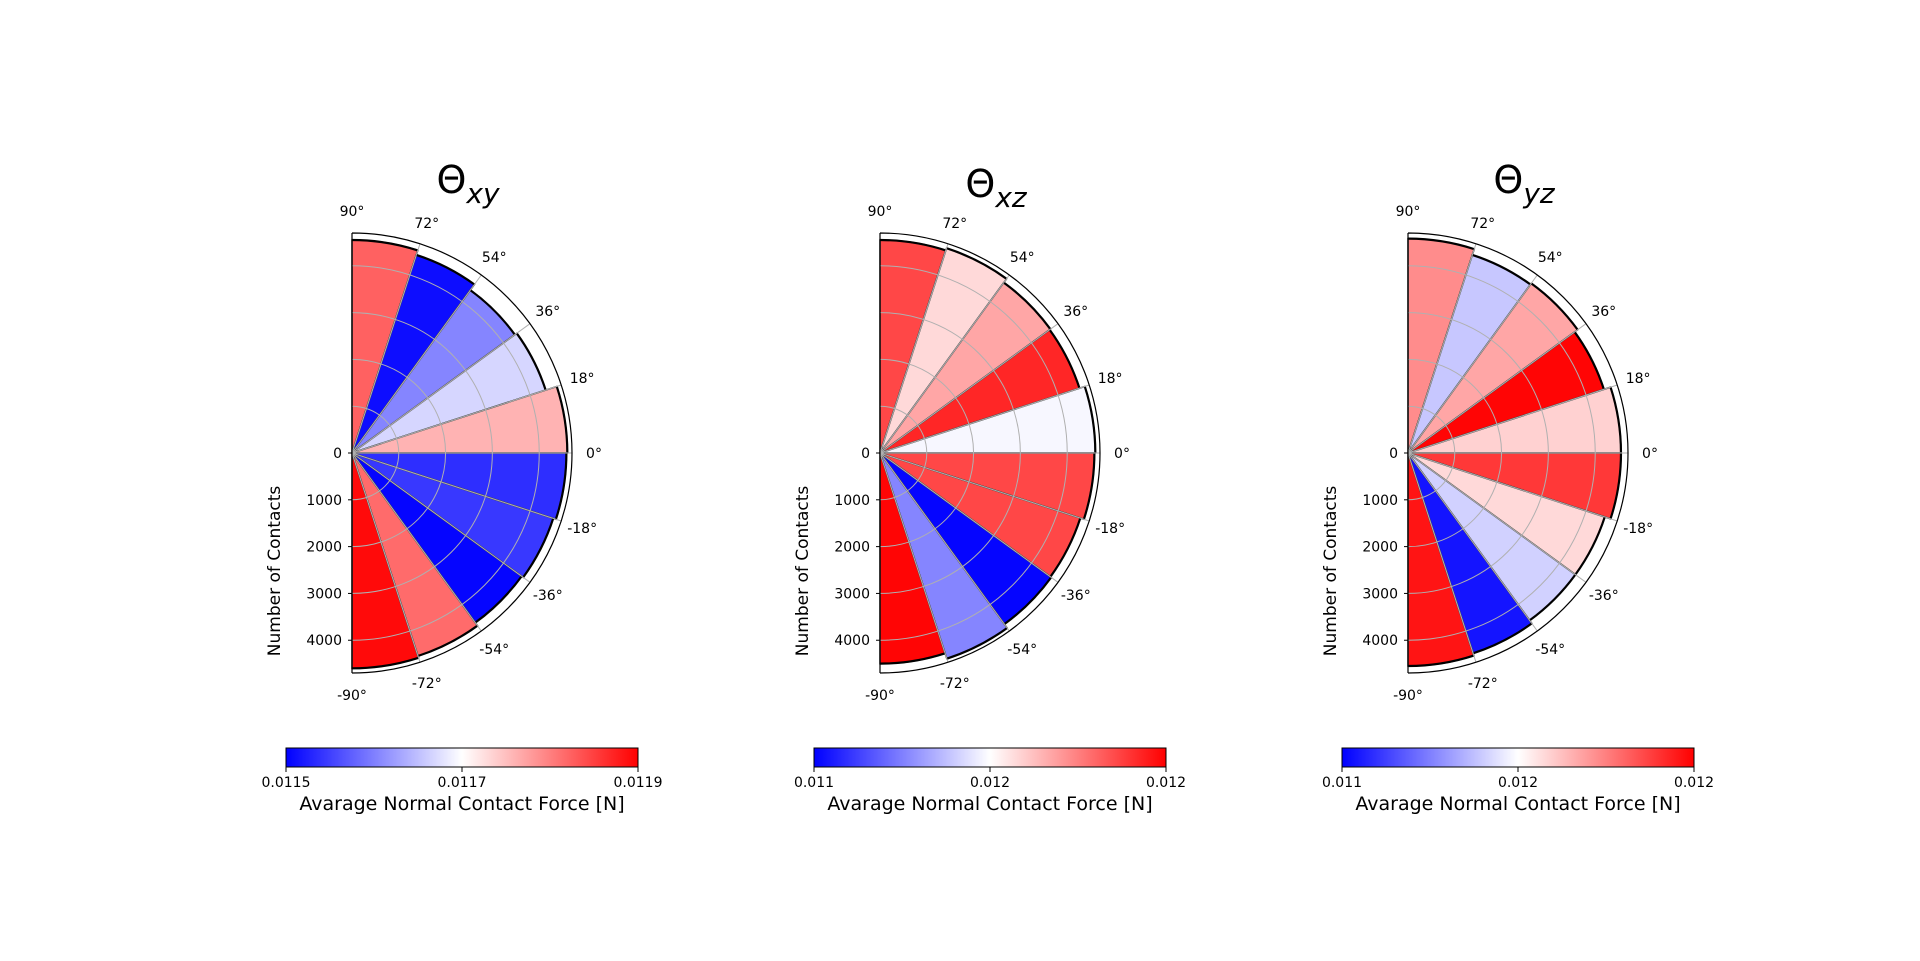 This screenshot has height=961, width=1920. Describe the element at coordinates (547, 312) in the screenshot. I see `angle-tick-label: 36°` at that location.